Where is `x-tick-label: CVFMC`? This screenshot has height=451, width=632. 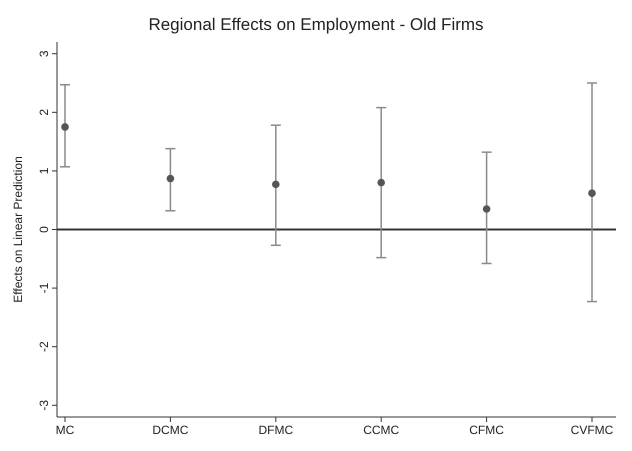
x-tick-label: CVFMC is located at coordinates (592, 430).